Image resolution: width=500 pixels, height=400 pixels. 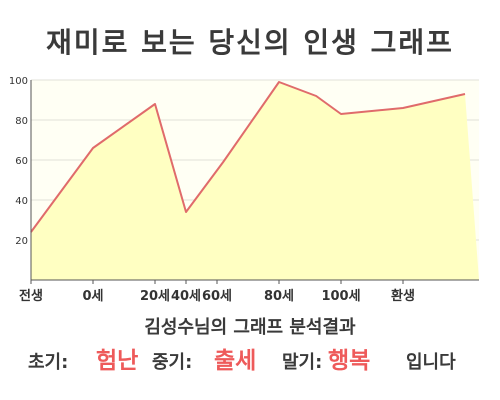 What do you see at coordinates (155, 296) in the screenshot?
I see `x-tick-label: 20세` at bounding box center [155, 296].